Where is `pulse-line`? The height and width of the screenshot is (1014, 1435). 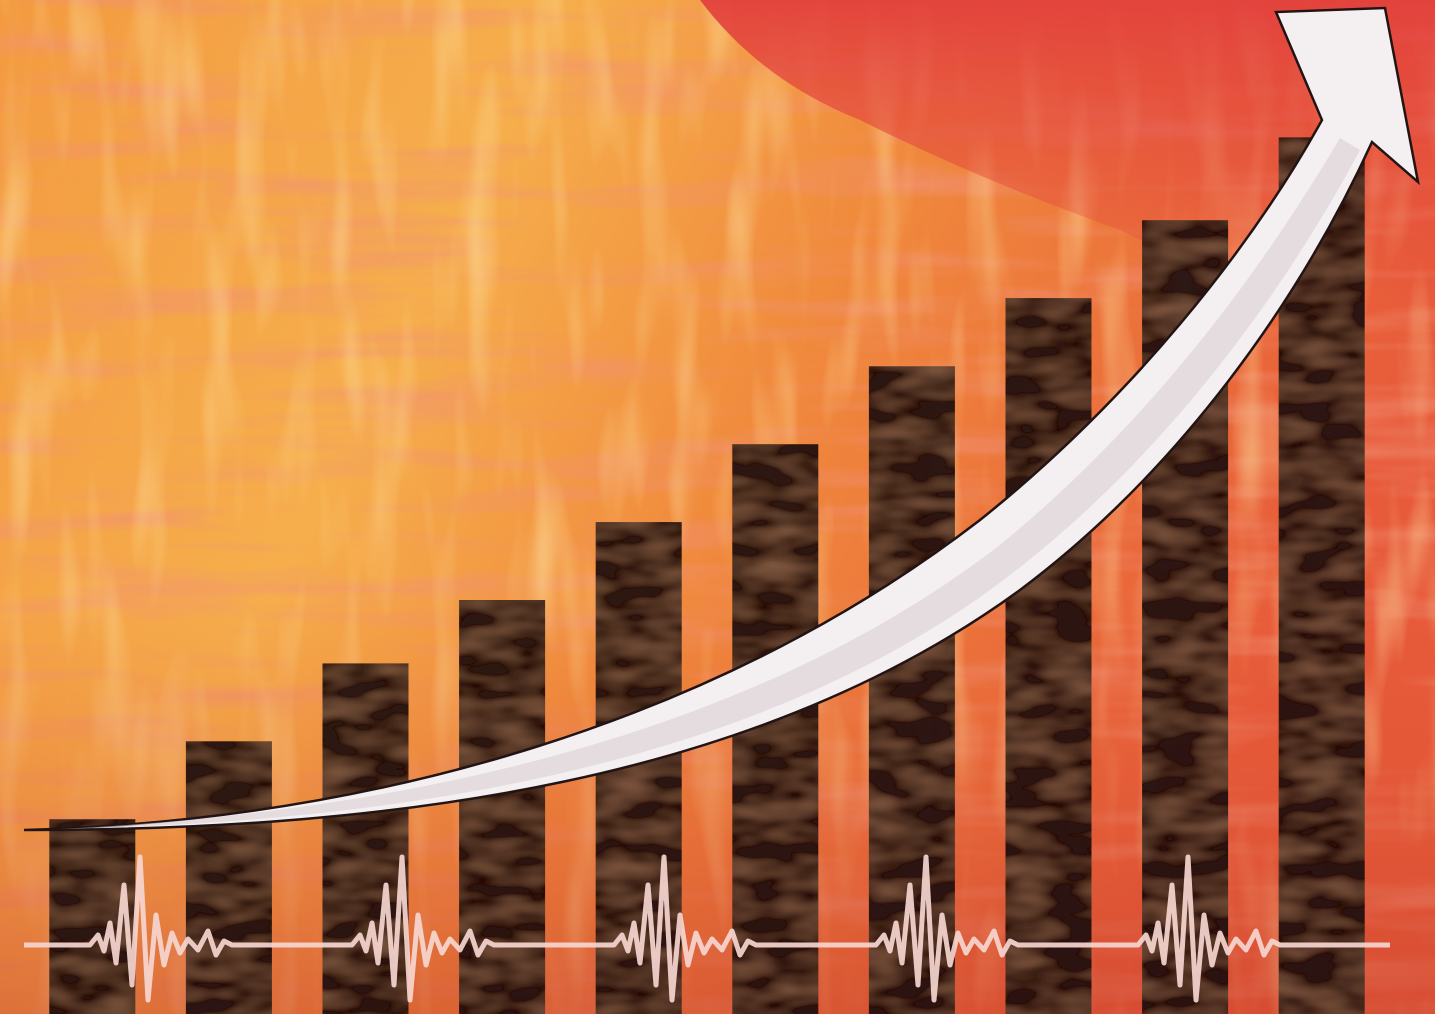 pulse-line is located at coordinates (707, 928).